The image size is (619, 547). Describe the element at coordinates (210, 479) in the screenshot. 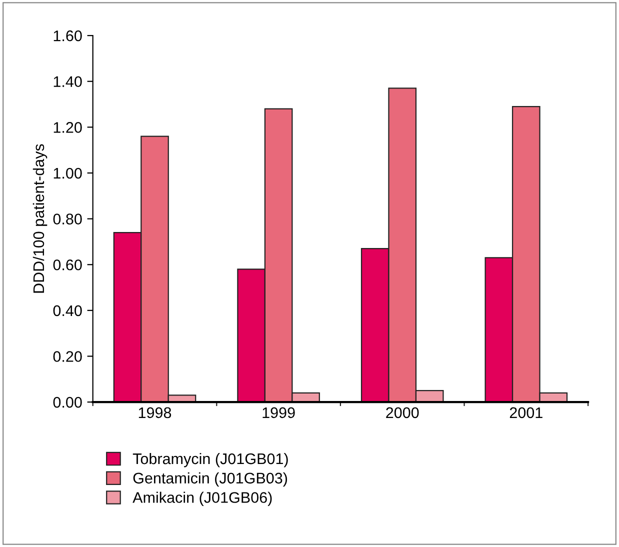

I see `legend-label: Gentamicin (J01GB03)` at that location.